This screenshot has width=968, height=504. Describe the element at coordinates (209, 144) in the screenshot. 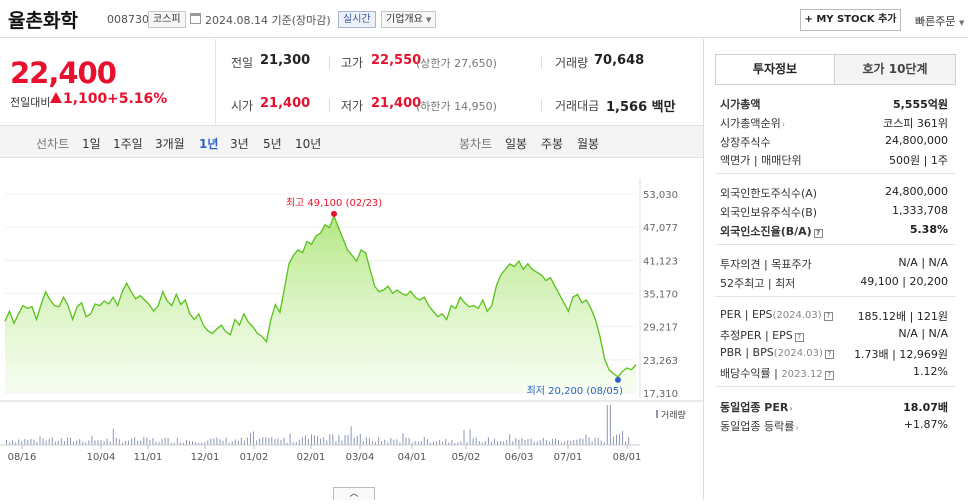

I see `tab-1y: 1년` at that location.